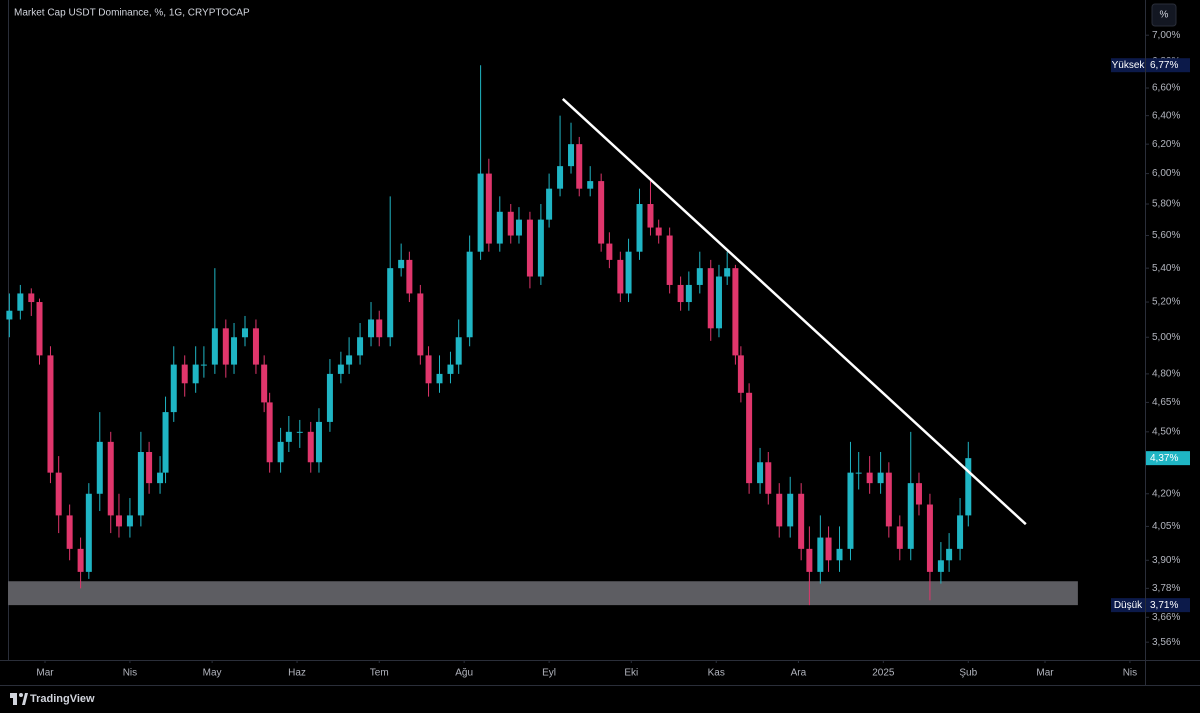  What do you see at coordinates (464, 673) in the screenshot?
I see `x-tick-label: Ağu` at bounding box center [464, 673].